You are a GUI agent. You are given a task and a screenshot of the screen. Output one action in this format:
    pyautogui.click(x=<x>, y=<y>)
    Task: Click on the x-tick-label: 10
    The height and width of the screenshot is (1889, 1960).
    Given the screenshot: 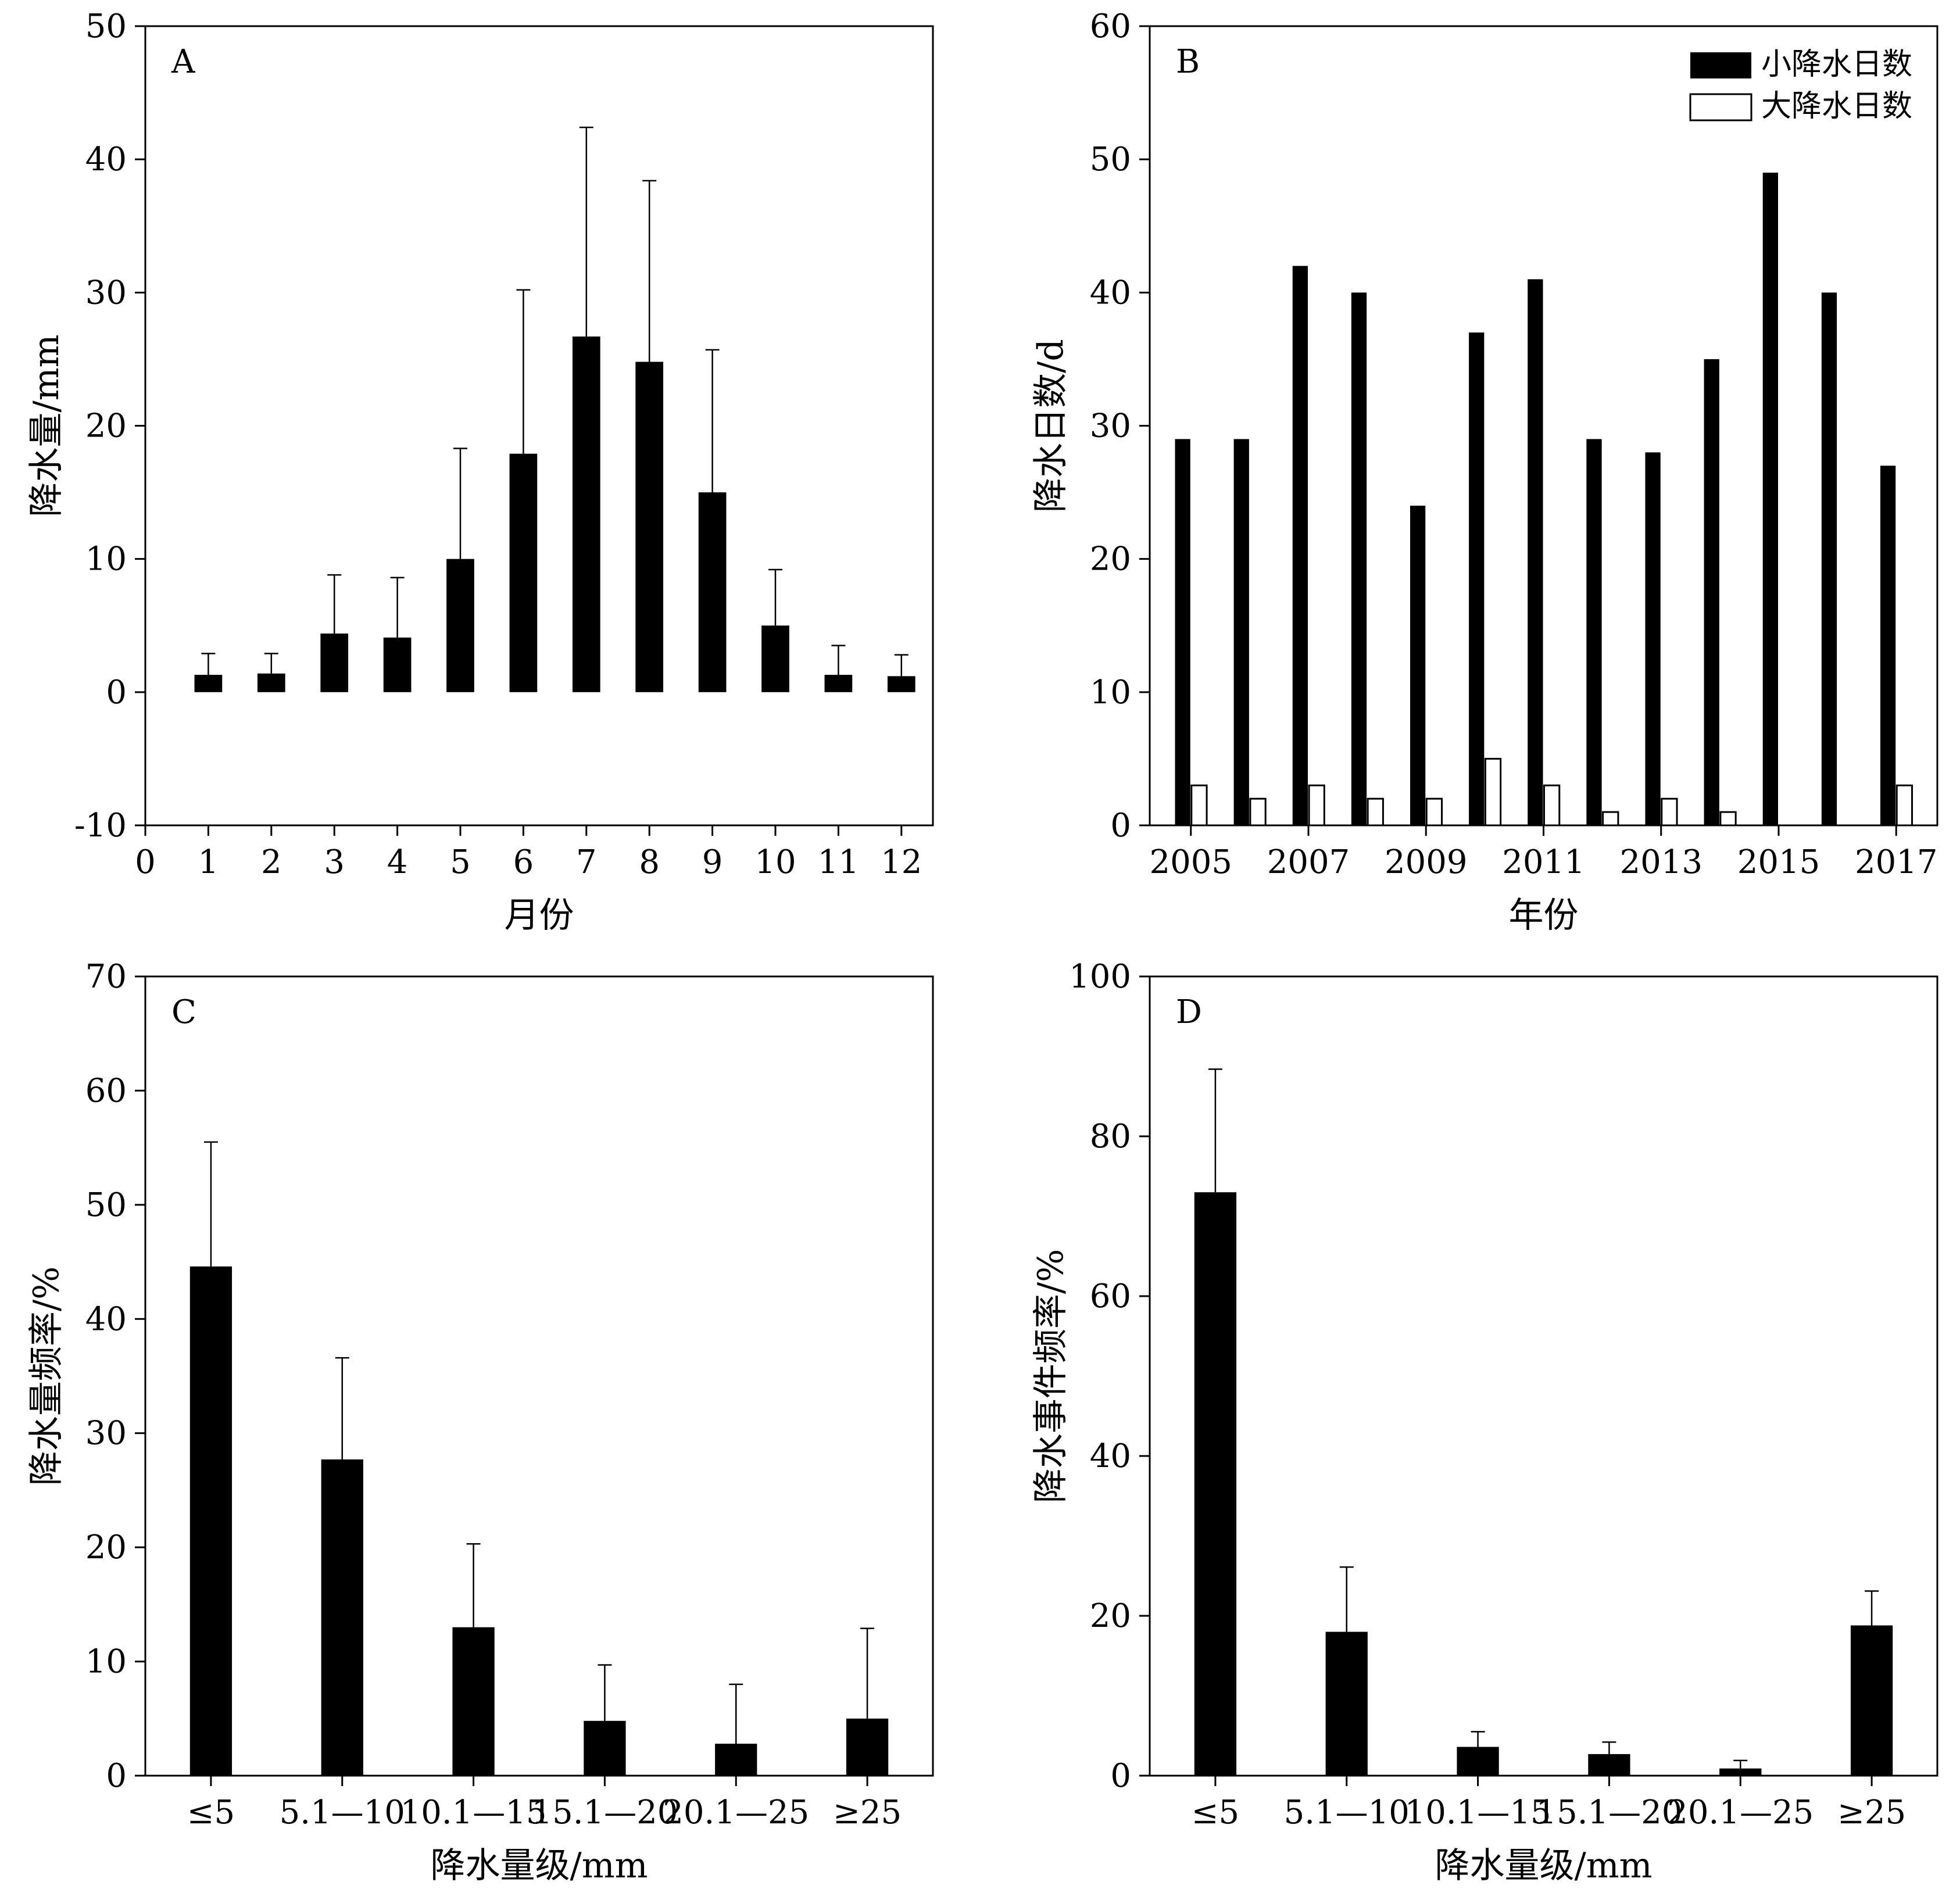 What is the action you would take?
    pyautogui.click(x=775, y=862)
    